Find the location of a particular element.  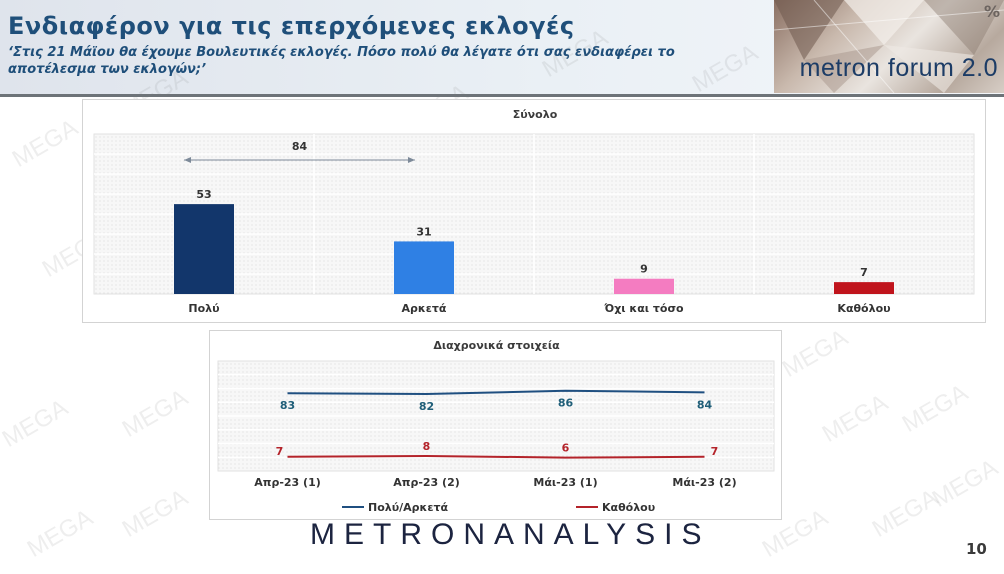

series-data-label: 84 is located at coordinates (705, 404).